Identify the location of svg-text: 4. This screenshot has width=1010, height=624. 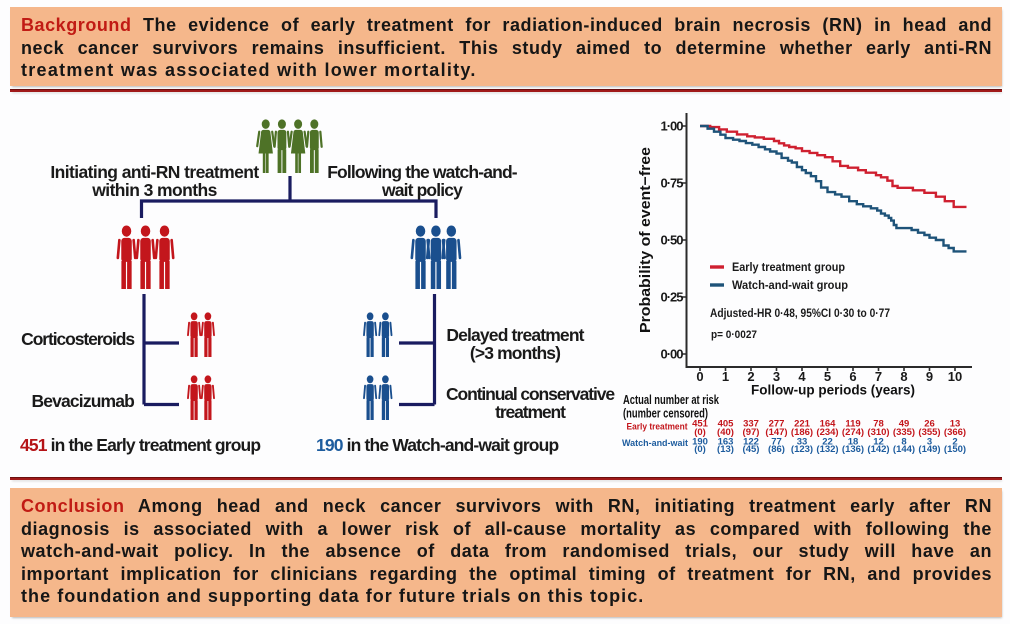
(802, 376).